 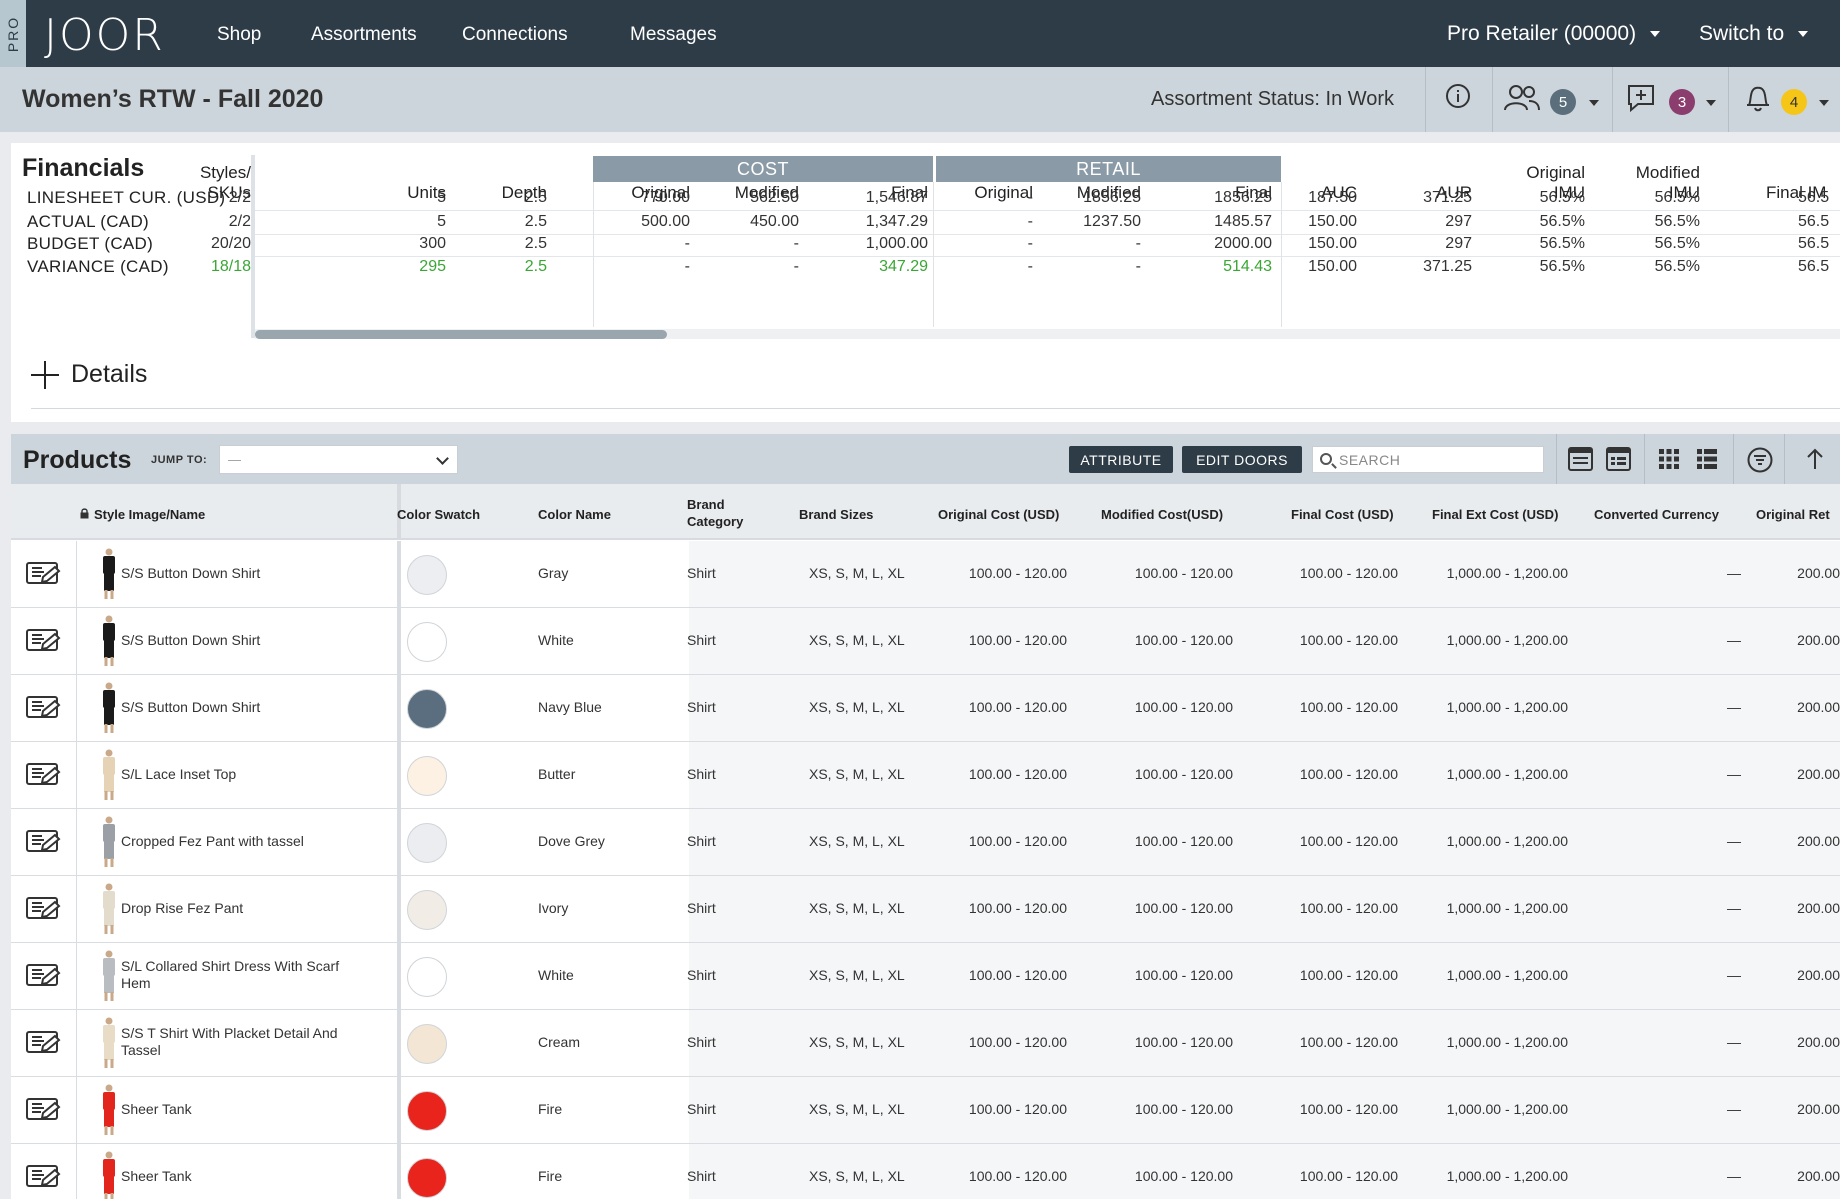 What do you see at coordinates (1047, 334) in the screenshot?
I see `horizontal-scrollbar` at bounding box center [1047, 334].